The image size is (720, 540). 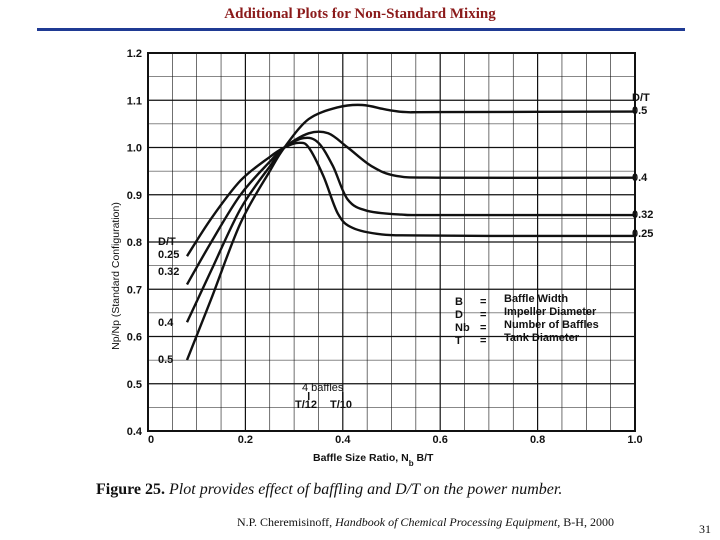 I want to click on left-label-032: 0.32, so click(x=168, y=272).